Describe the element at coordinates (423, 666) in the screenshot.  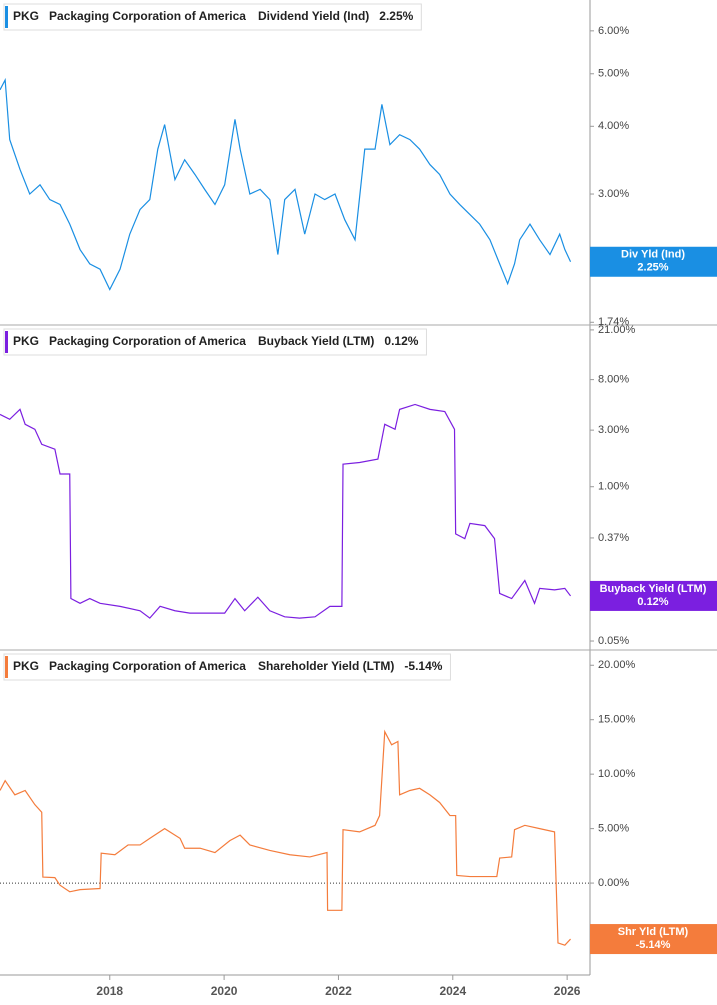
I see `legend-text: -5.14%` at that location.